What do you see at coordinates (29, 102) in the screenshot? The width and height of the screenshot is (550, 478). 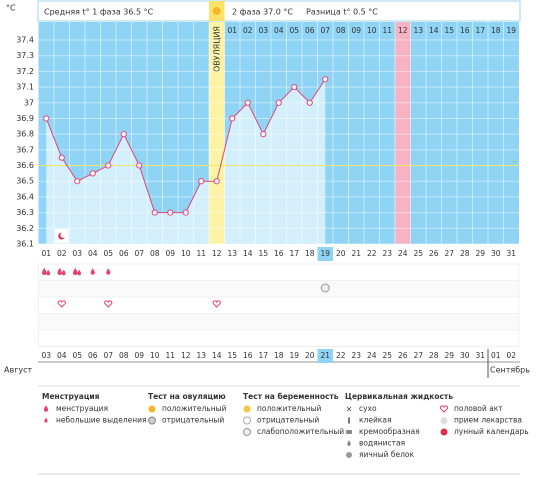 I see `y-tick-label: 37` at bounding box center [29, 102].